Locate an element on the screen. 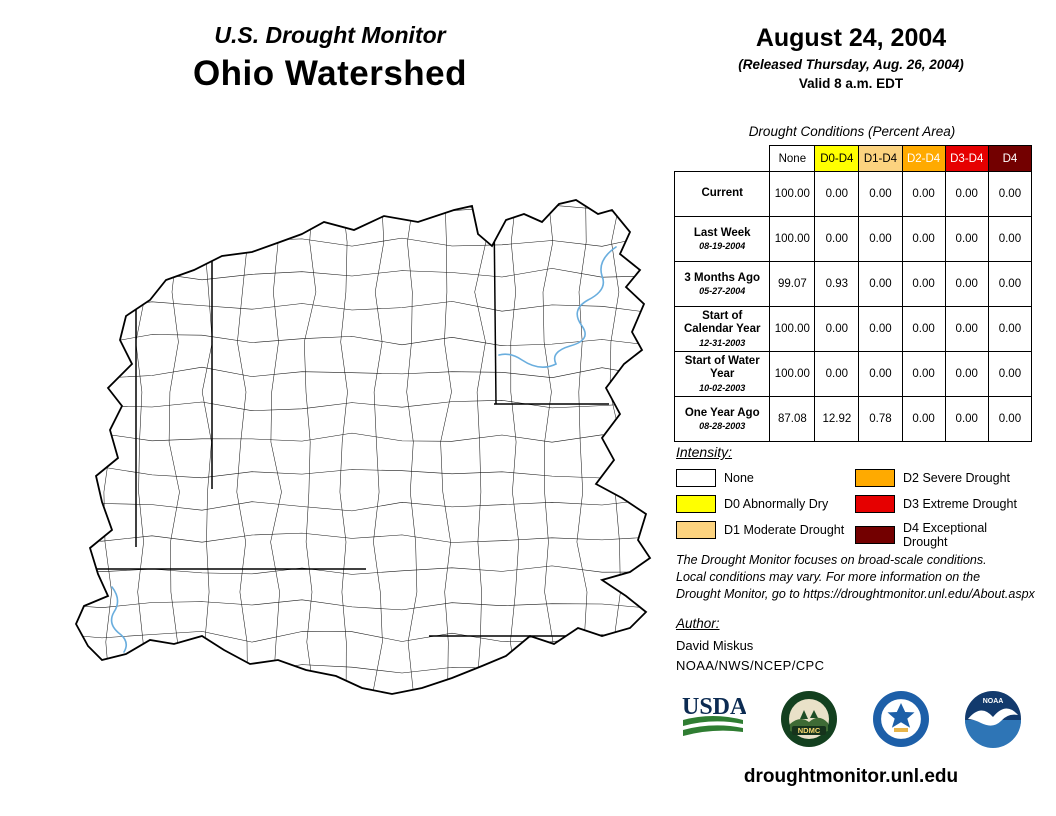 The image size is (1056, 816). release-note: (Released Thursday, Aug. 26, 2004) is located at coordinates (851, 64).